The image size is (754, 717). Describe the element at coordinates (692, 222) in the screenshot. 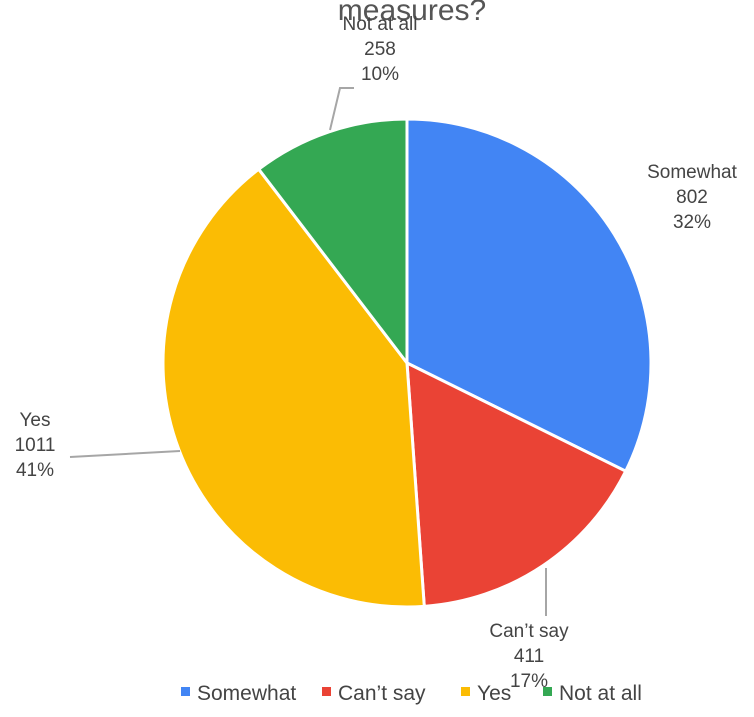

I see `data-label-percent-somewhat: 32%` at that location.